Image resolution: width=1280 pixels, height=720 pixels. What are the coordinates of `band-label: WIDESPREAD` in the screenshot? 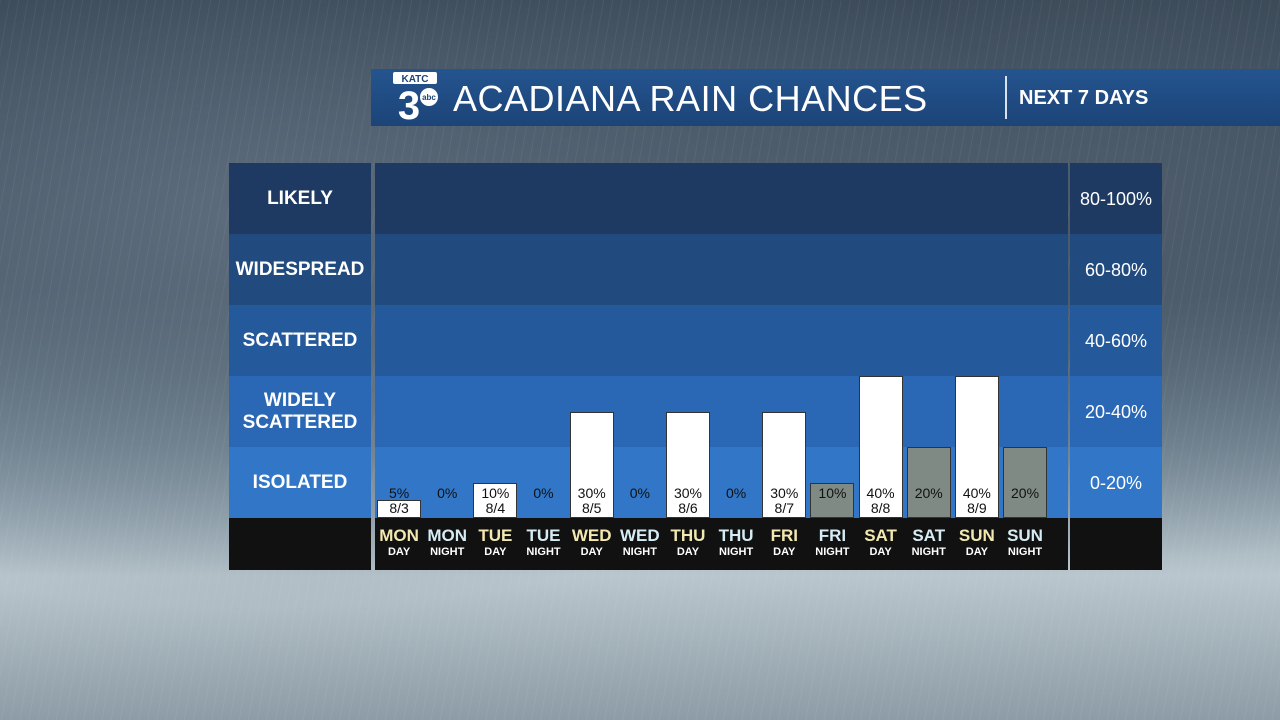 It's located at (300, 269).